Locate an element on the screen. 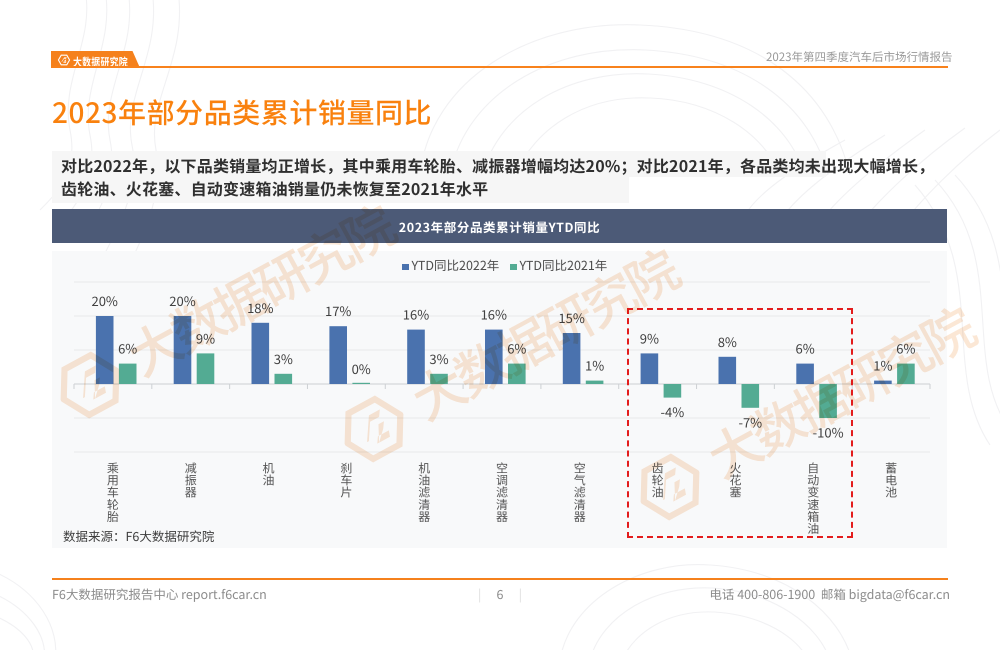  svg-text: 箱 is located at coordinates (813, 516).